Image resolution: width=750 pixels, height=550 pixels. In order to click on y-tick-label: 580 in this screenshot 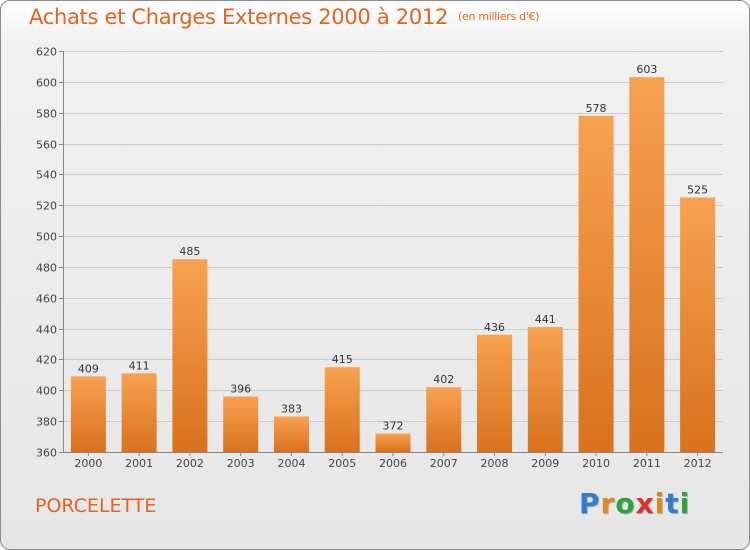, I will do `click(46, 114)`.